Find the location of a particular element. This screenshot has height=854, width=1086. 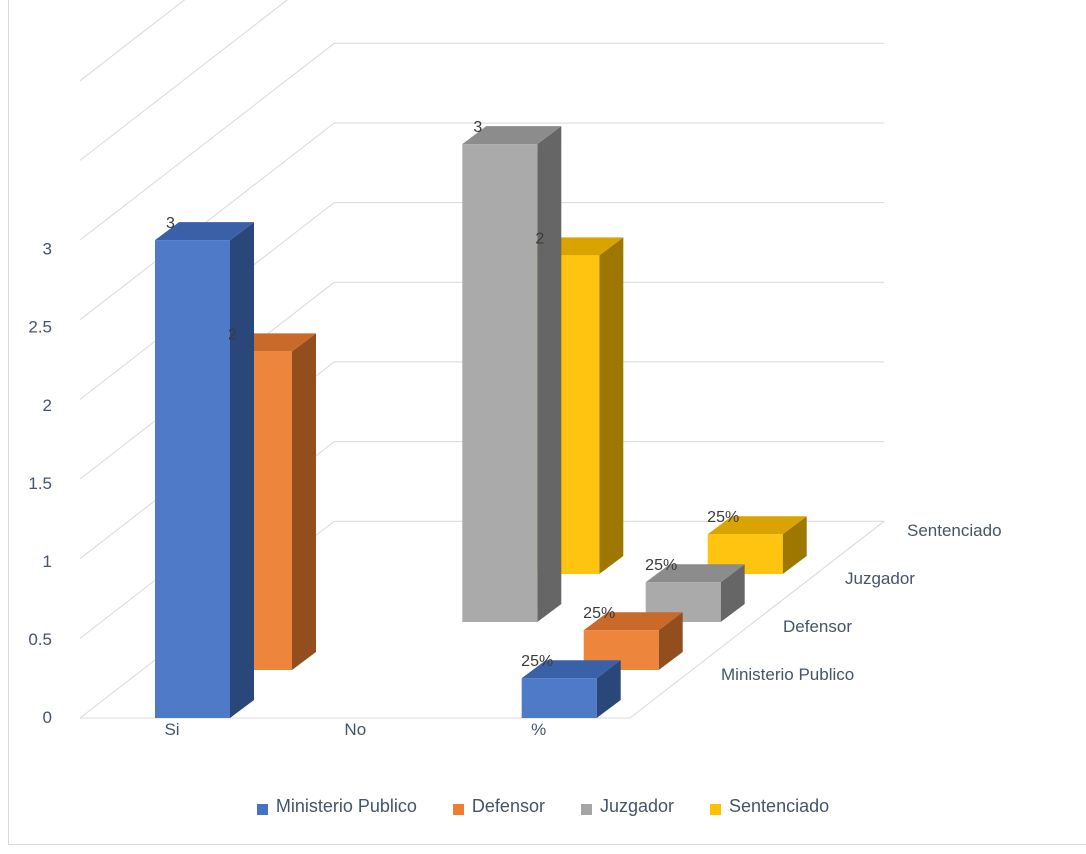

bar-side-defensor- is located at coordinates (670, 641).